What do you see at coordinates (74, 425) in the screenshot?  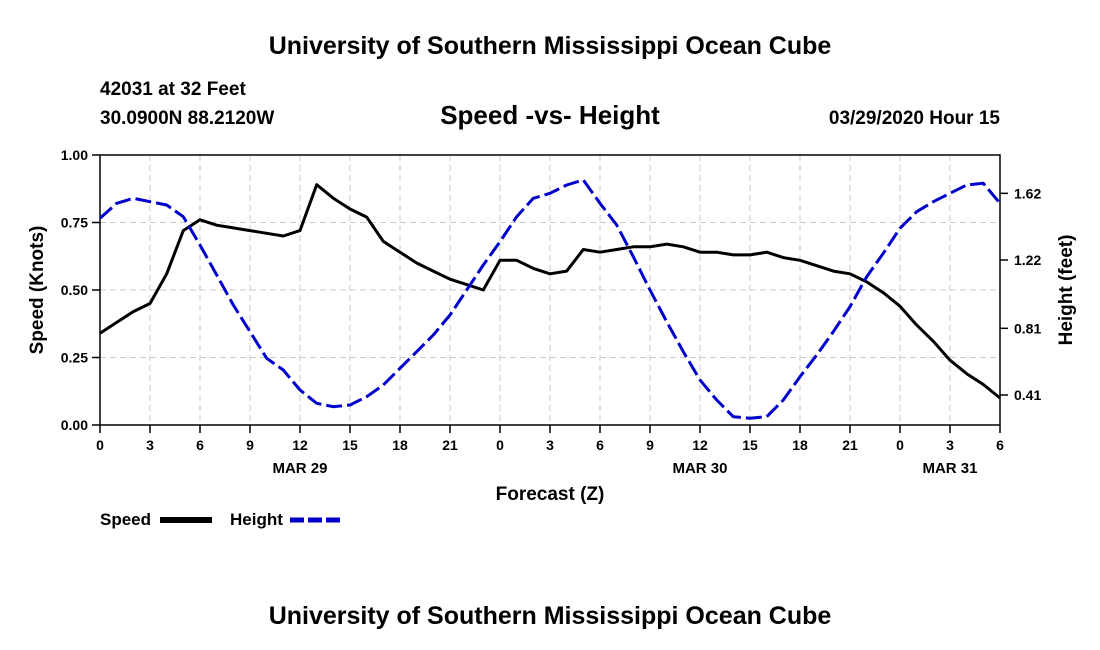 I see `y-tick-label: 0.00` at bounding box center [74, 425].